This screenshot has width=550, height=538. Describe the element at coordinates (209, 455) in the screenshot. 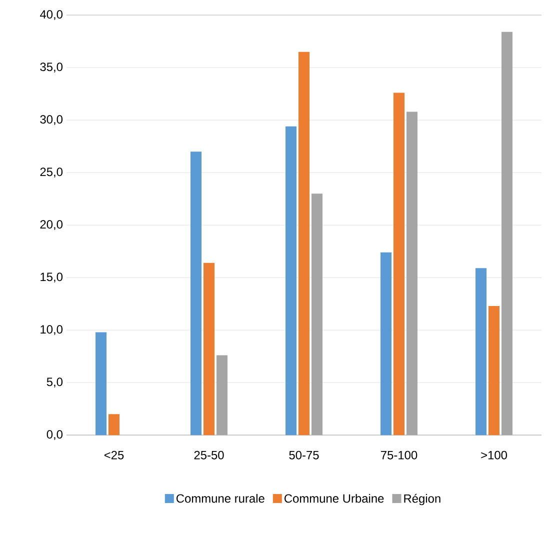

I see `x-tick-label: 25-50` at that location.